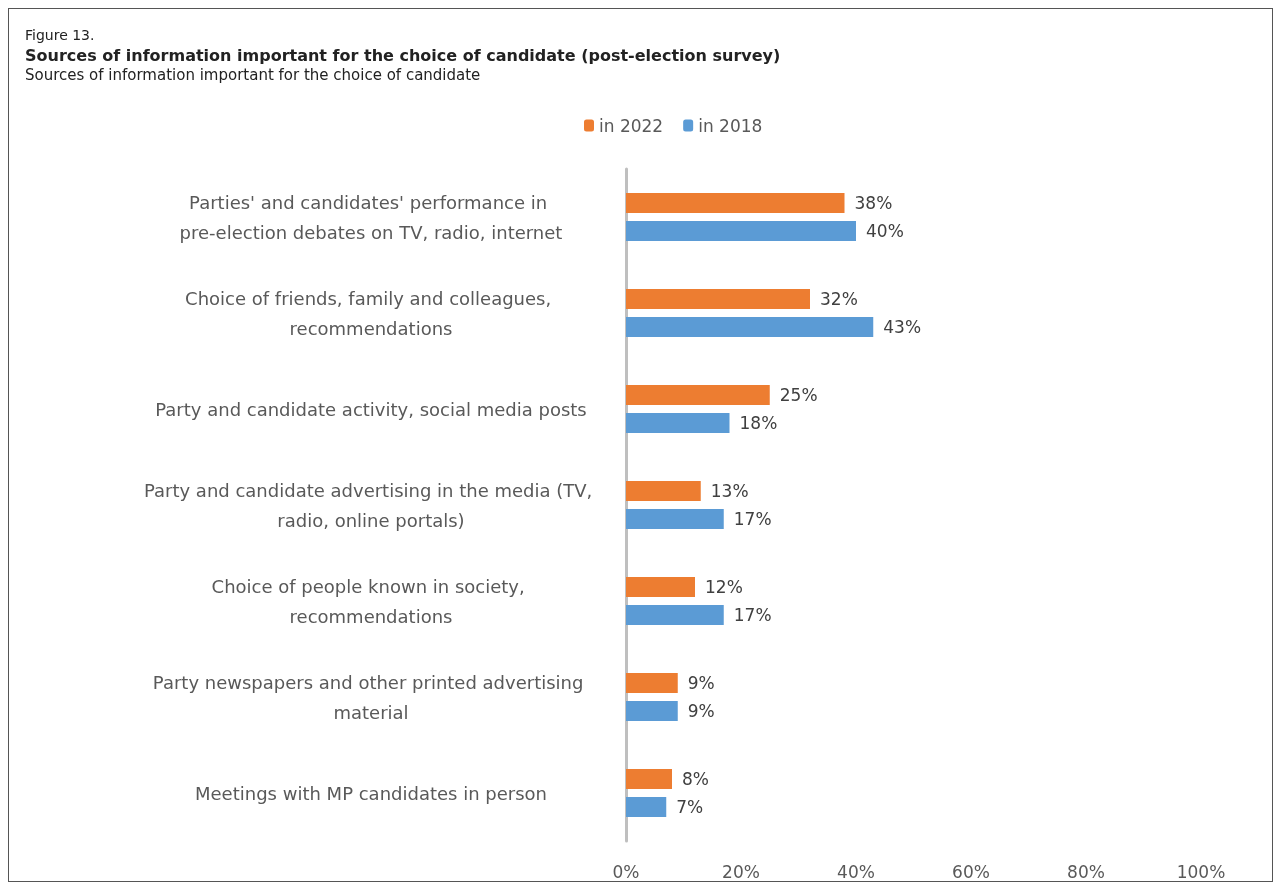  I want to click on y-tick-label: Choice of friends, family and colleagues, recommendations, so click(371, 313).